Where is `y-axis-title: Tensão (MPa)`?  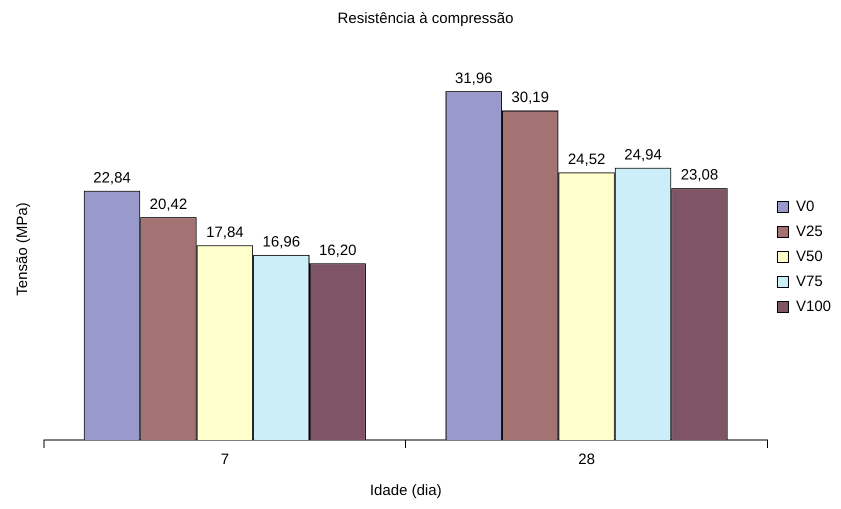 y-axis-title: Tensão (MPa) is located at coordinates (23, 249).